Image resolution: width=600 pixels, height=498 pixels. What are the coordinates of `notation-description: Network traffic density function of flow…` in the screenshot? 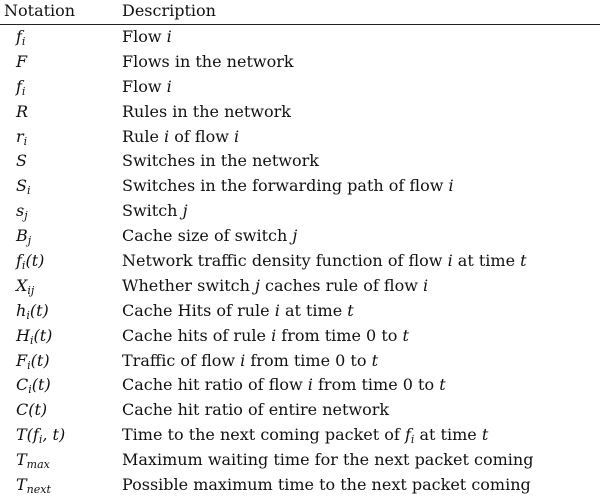 It's located at (324, 261).